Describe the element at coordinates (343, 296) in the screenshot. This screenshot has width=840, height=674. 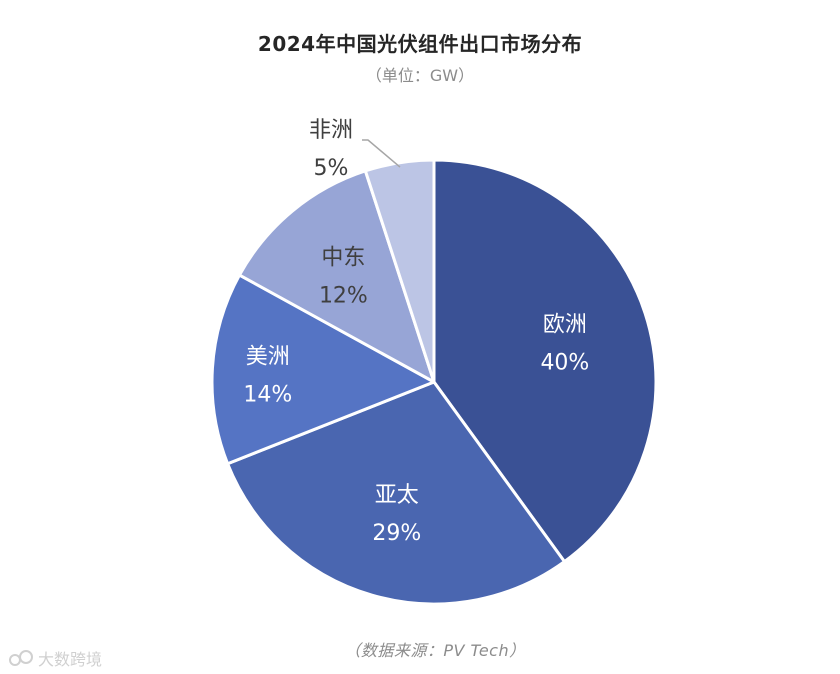
I see `slice-percent-label: 12%` at that location.